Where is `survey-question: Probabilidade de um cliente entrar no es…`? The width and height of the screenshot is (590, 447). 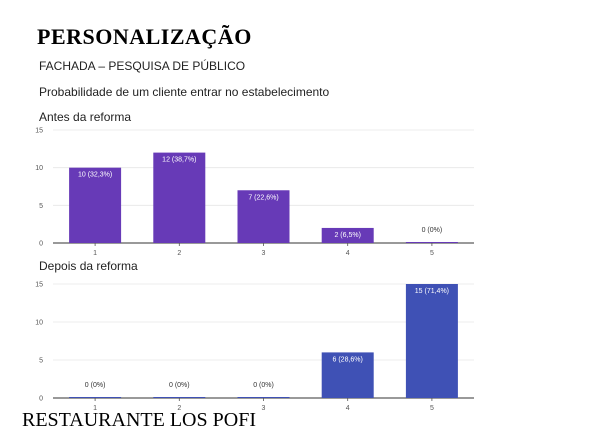 survey-question: Probabilidade de um cliente entrar no es… is located at coordinates (184, 92).